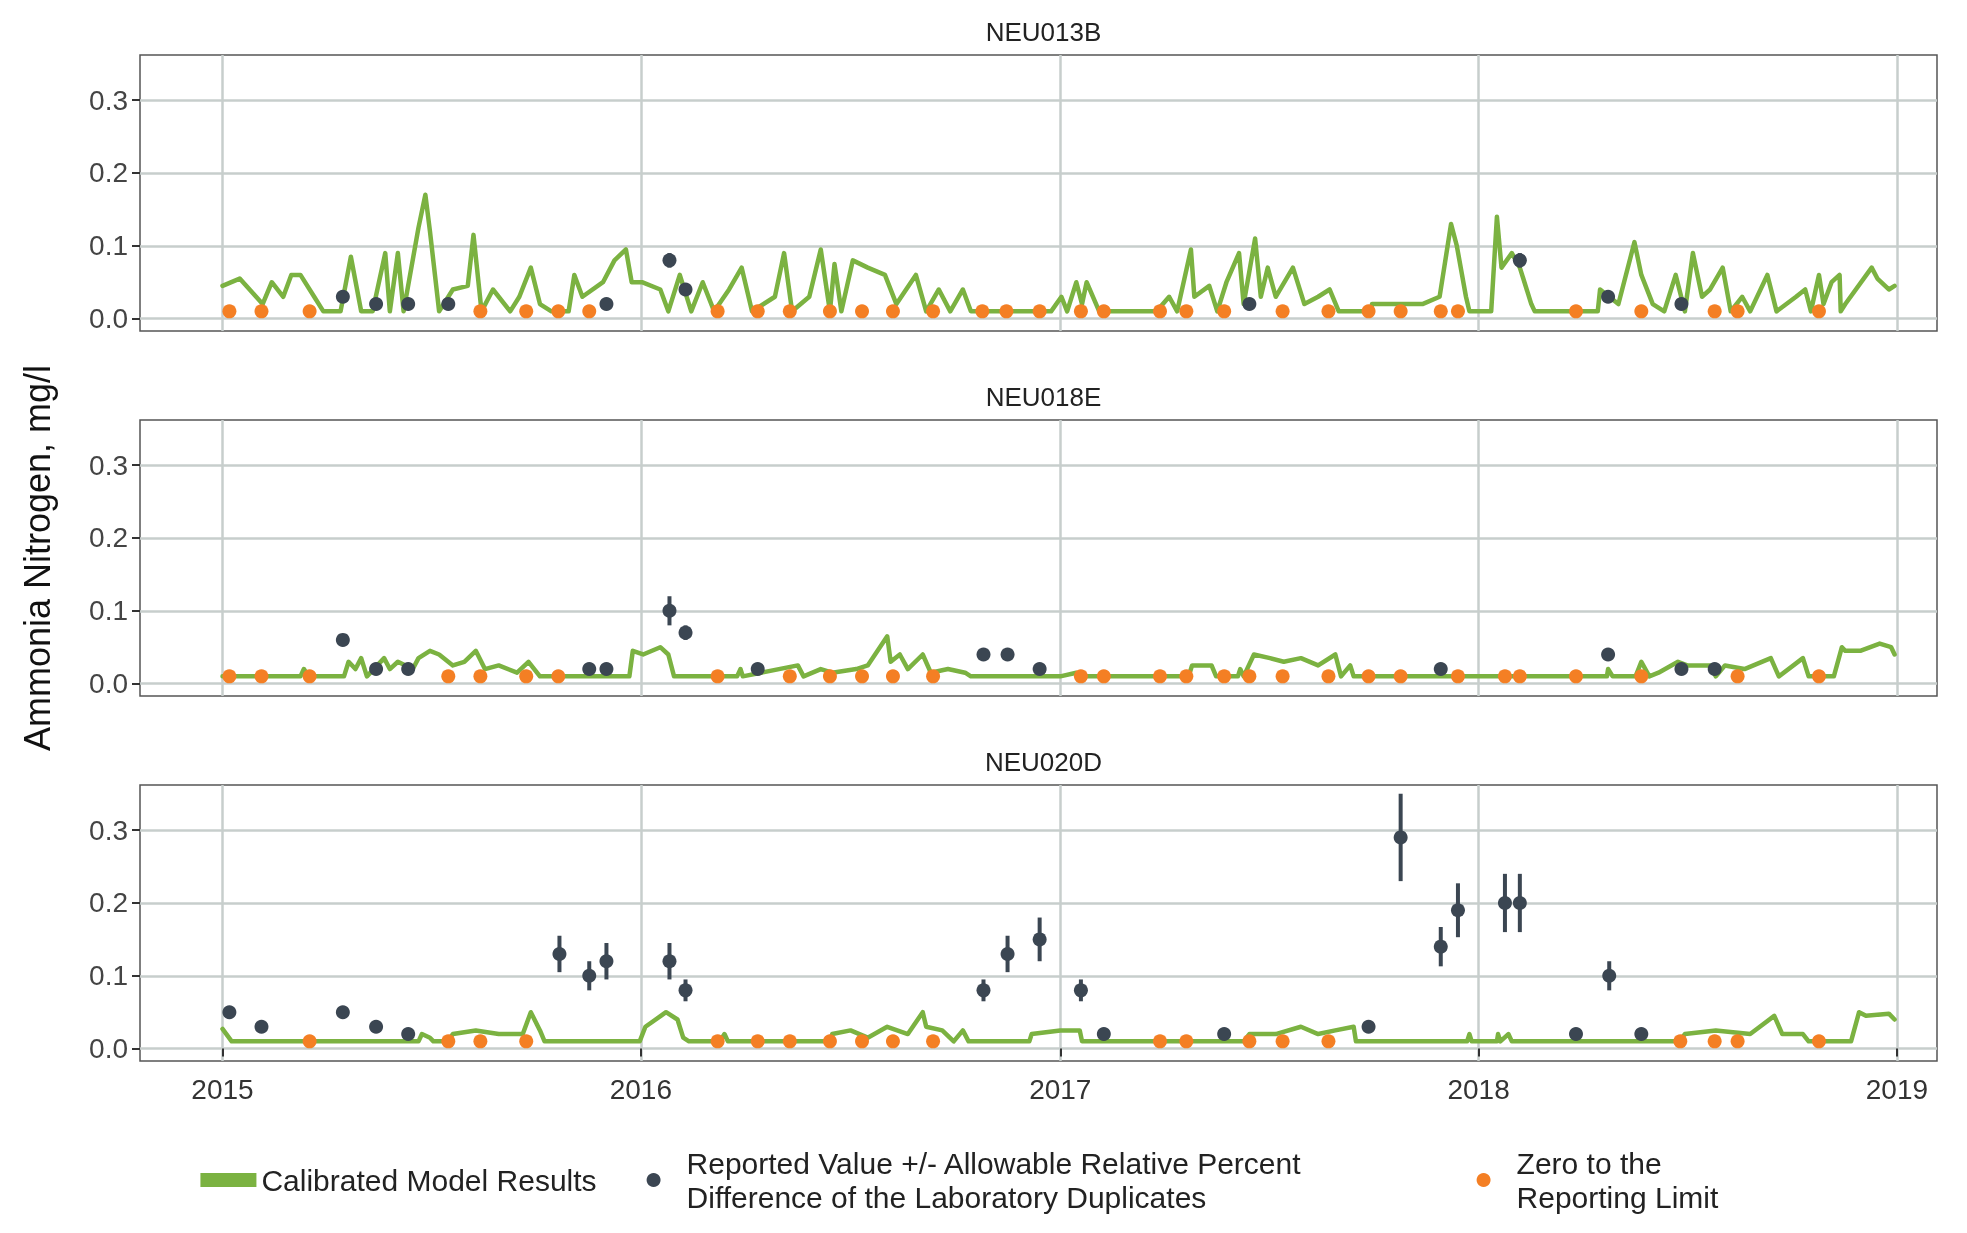  What do you see at coordinates (1043, 32) in the screenshot?
I see `chart-title: NEU013B` at bounding box center [1043, 32].